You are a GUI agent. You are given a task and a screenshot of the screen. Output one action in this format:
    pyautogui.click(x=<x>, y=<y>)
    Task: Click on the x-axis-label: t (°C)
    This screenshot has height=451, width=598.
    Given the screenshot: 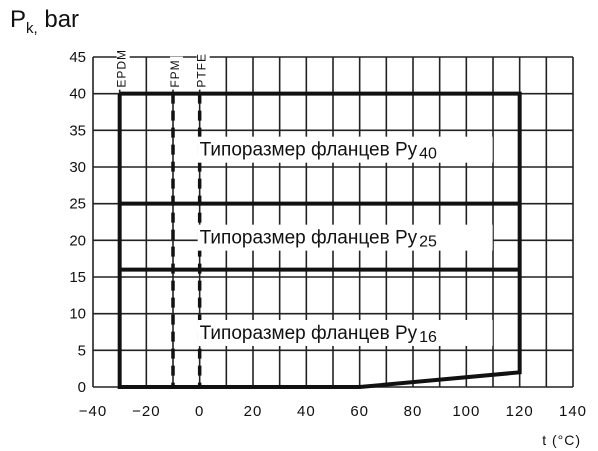 What is the action you would take?
    pyautogui.click(x=561, y=440)
    